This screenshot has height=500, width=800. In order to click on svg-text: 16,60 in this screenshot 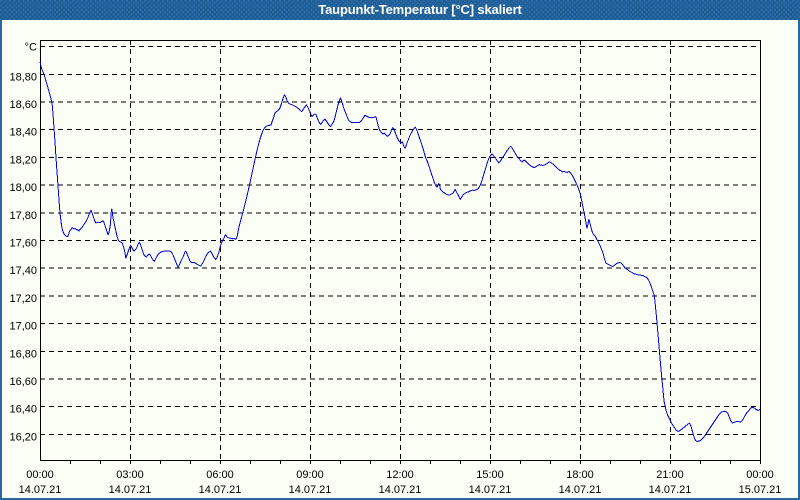, I will do `click(23, 382)`.